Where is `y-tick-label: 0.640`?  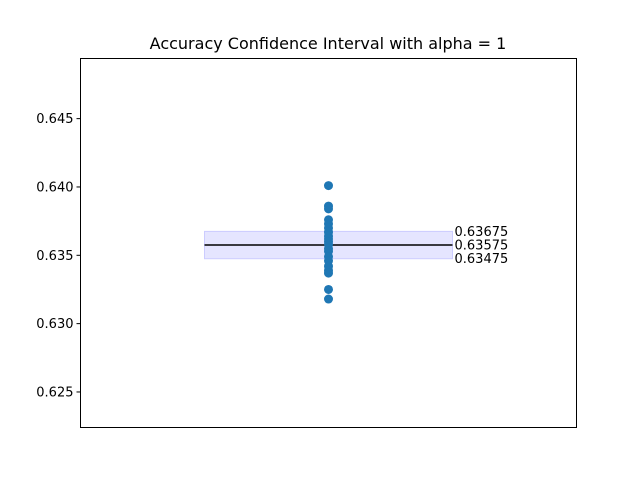
y-tick-label: 0.640 is located at coordinates (54, 187).